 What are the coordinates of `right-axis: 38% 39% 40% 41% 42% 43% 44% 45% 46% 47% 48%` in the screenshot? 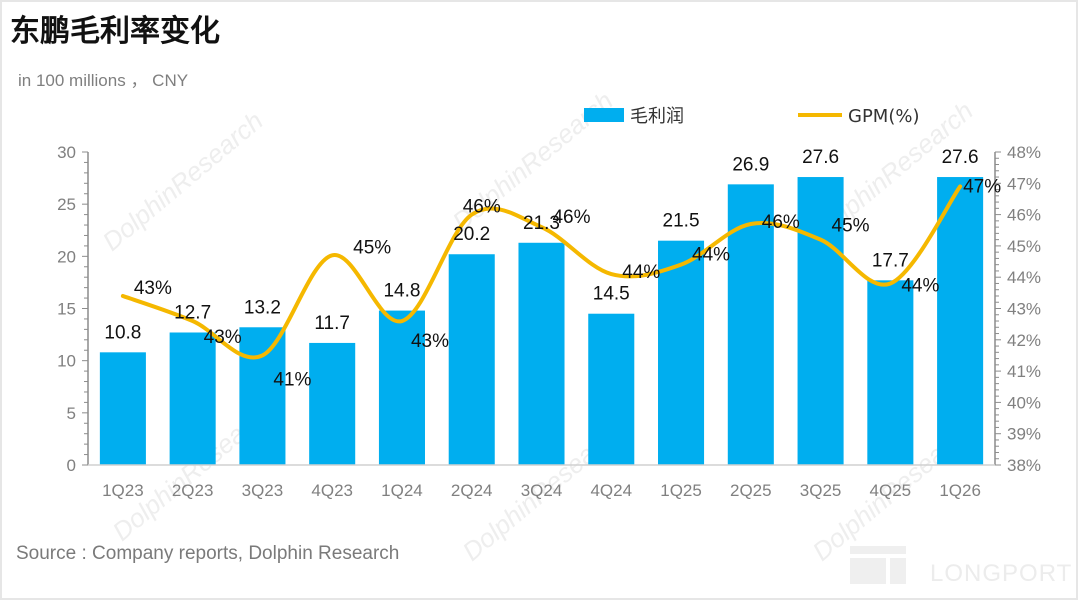 It's located at (1017, 309).